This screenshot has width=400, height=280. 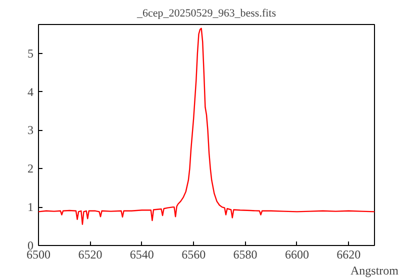 What do you see at coordinates (245, 255) in the screenshot?
I see `x-tick-label: 6580` at bounding box center [245, 255].